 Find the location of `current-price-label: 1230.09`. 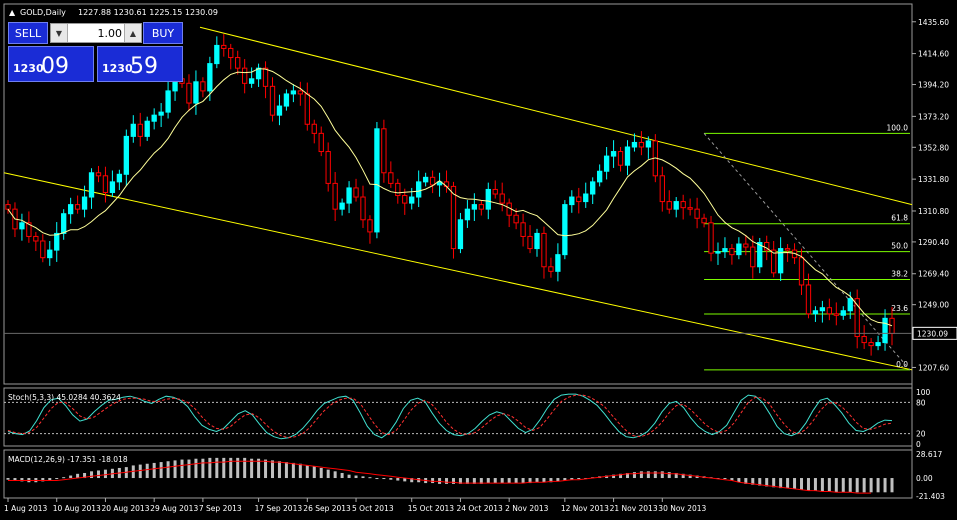

current-price-label: 1230.09 is located at coordinates (932, 333).